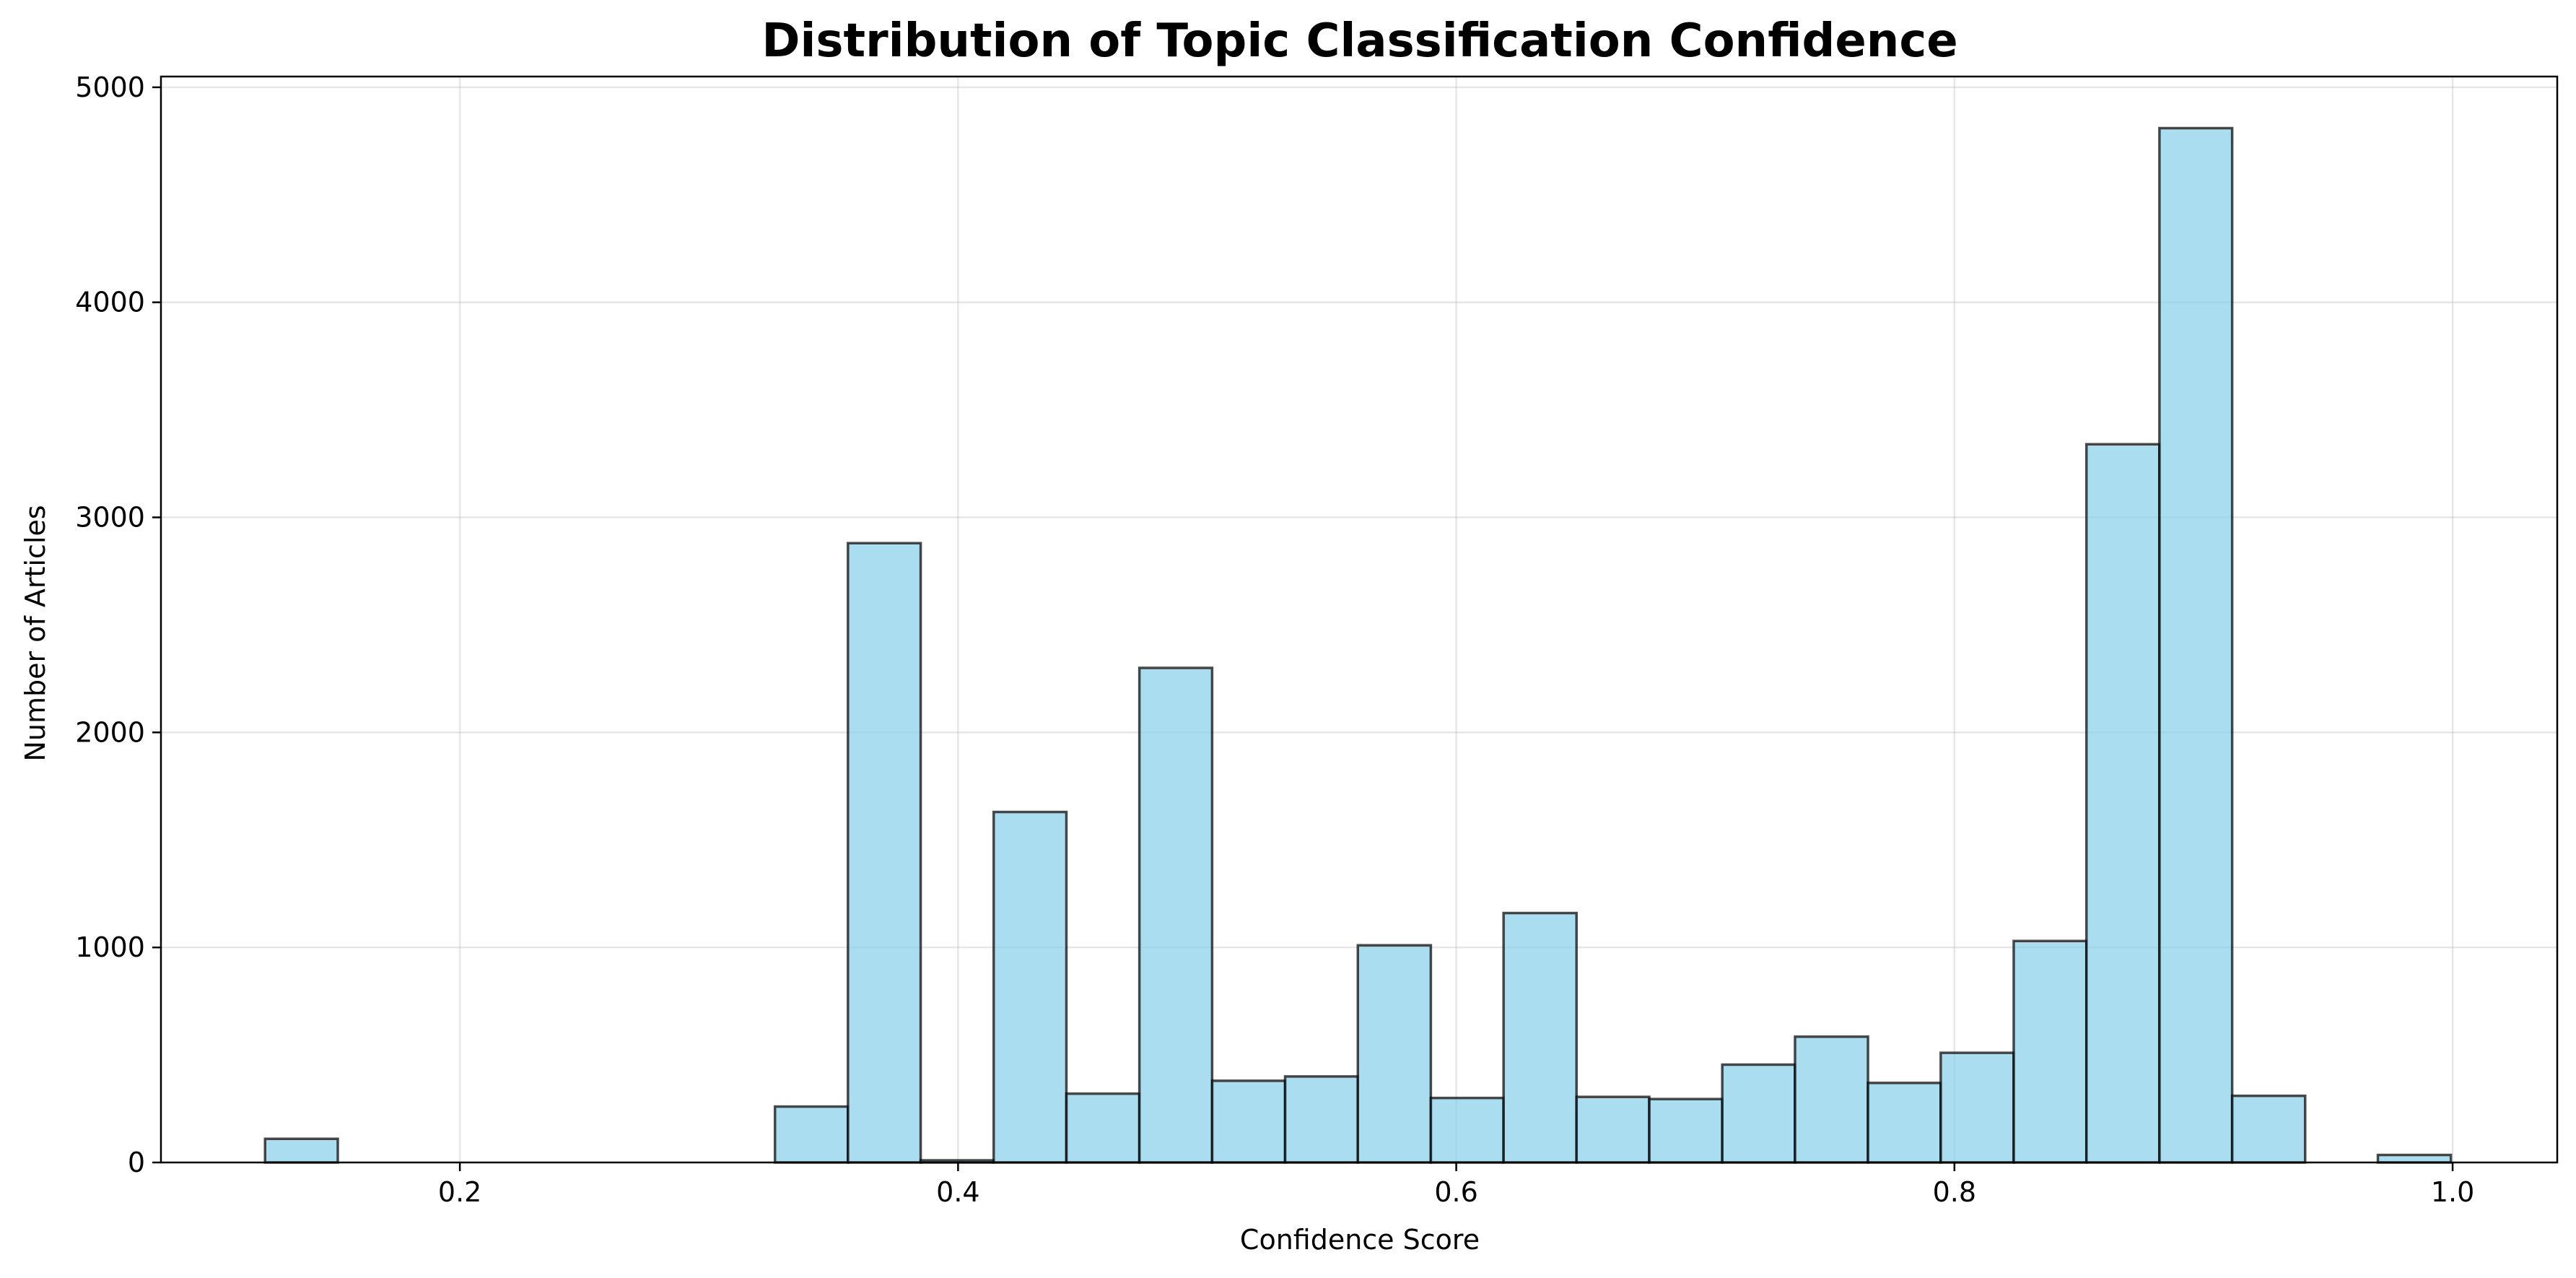  Describe the element at coordinates (110, 947) in the screenshot. I see `y-tick-label: 1000` at that location.